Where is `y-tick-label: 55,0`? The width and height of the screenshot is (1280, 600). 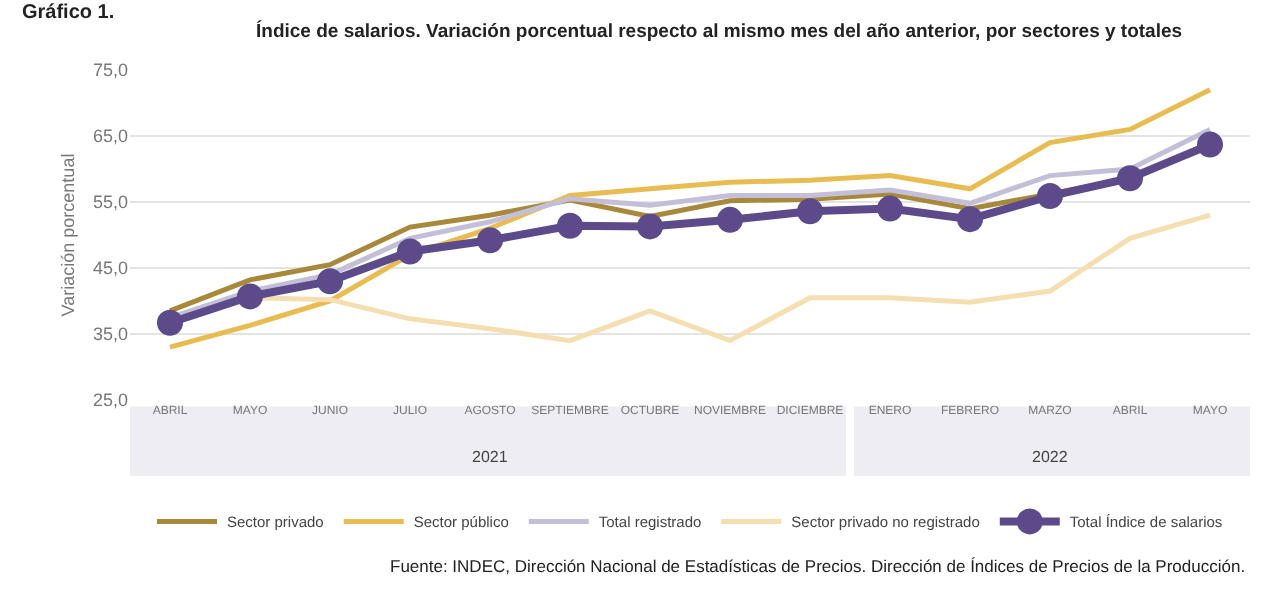
y-tick-label: 55,0 is located at coordinates (110, 202).